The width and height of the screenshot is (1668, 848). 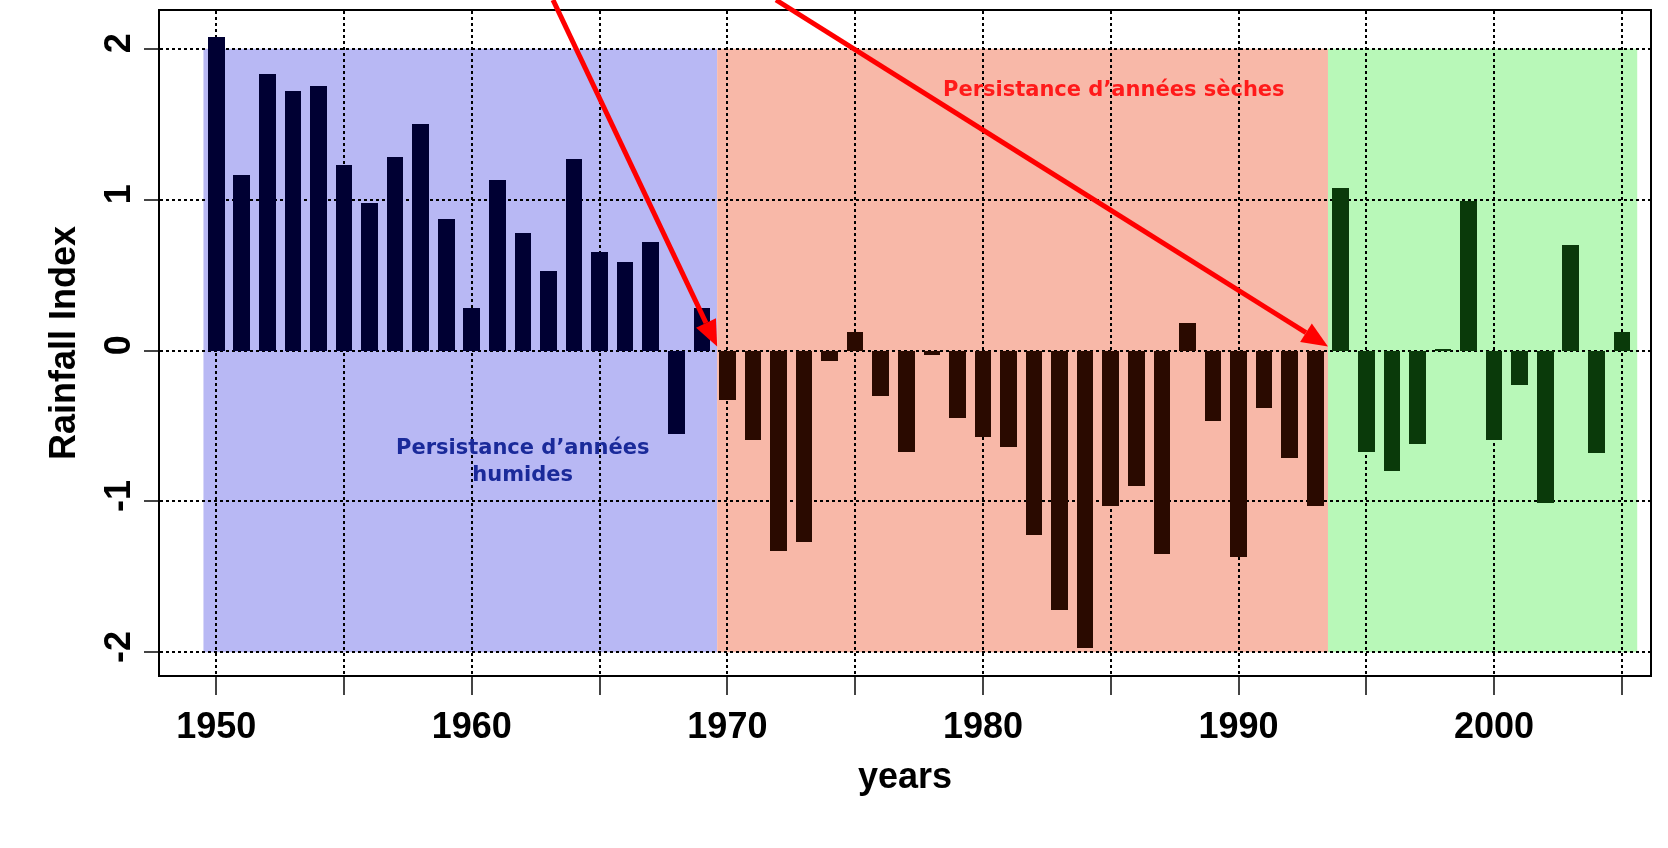 What do you see at coordinates (982, 726) in the screenshot?
I see `x-tick-label: 1980` at bounding box center [982, 726].